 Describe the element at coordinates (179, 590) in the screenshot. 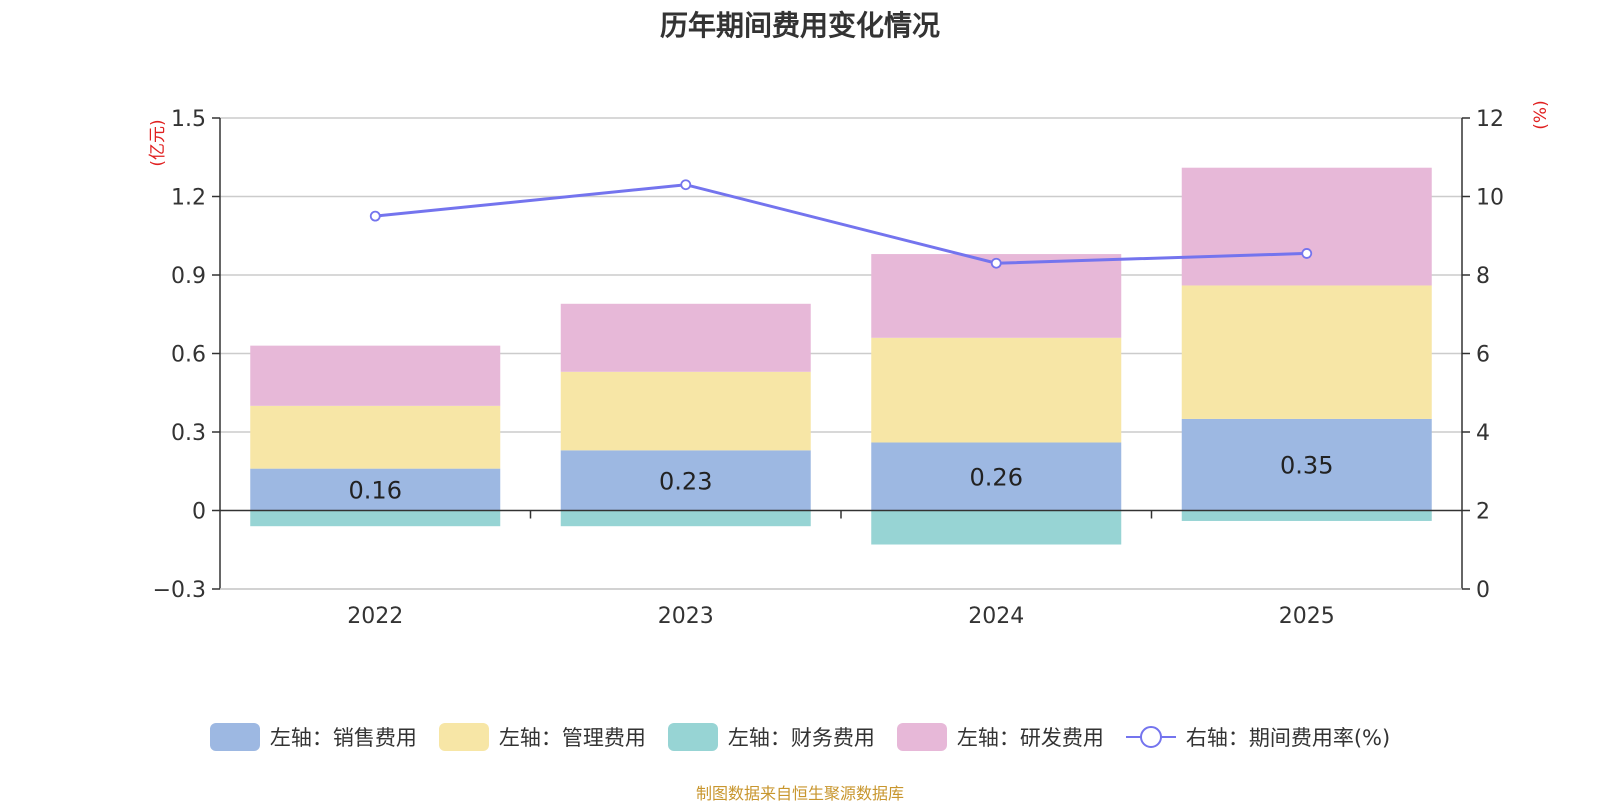

I see `left-tick-label: −0.3` at that location.